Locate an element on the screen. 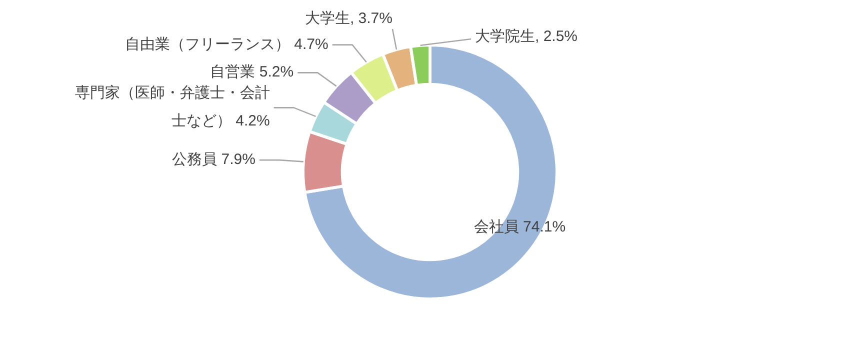 The image size is (859, 344). slice-label: 自由業（フリーランス） 4.7% is located at coordinates (226, 44).